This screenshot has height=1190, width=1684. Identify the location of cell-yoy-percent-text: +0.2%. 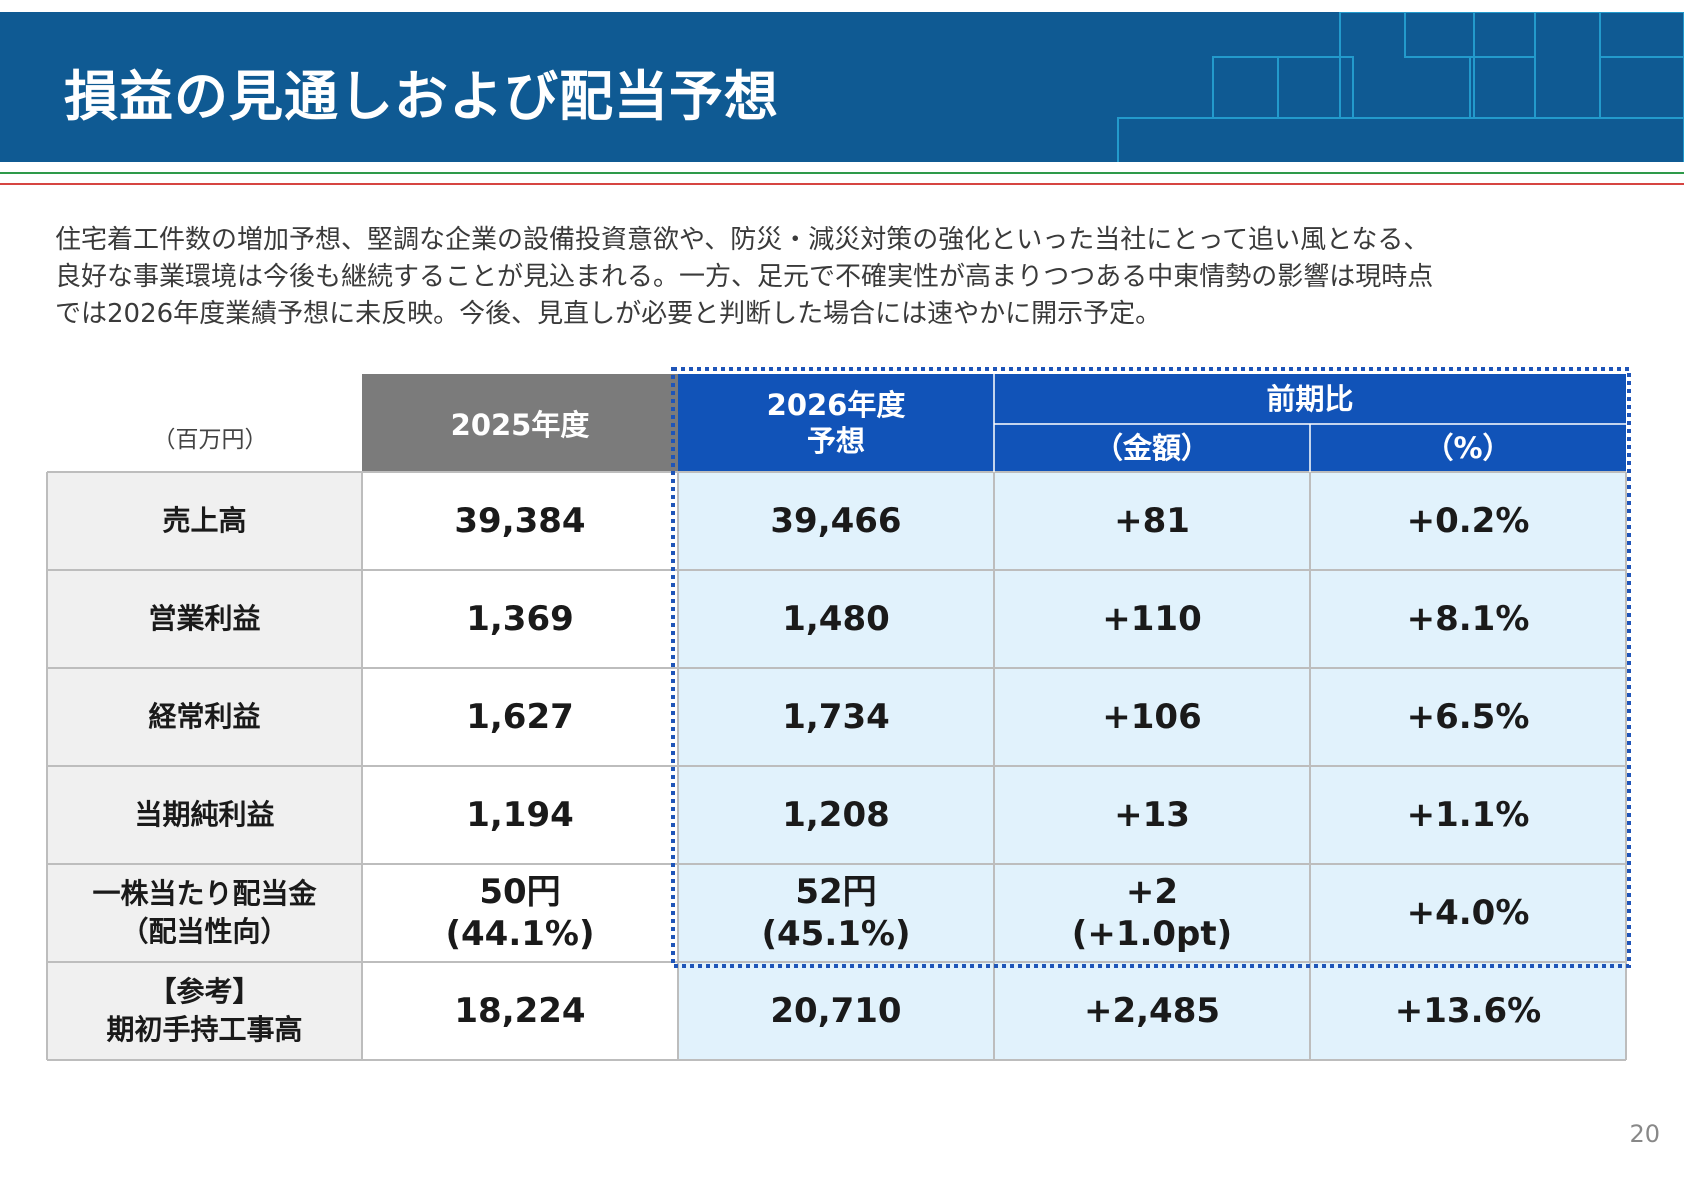
(1468, 521).